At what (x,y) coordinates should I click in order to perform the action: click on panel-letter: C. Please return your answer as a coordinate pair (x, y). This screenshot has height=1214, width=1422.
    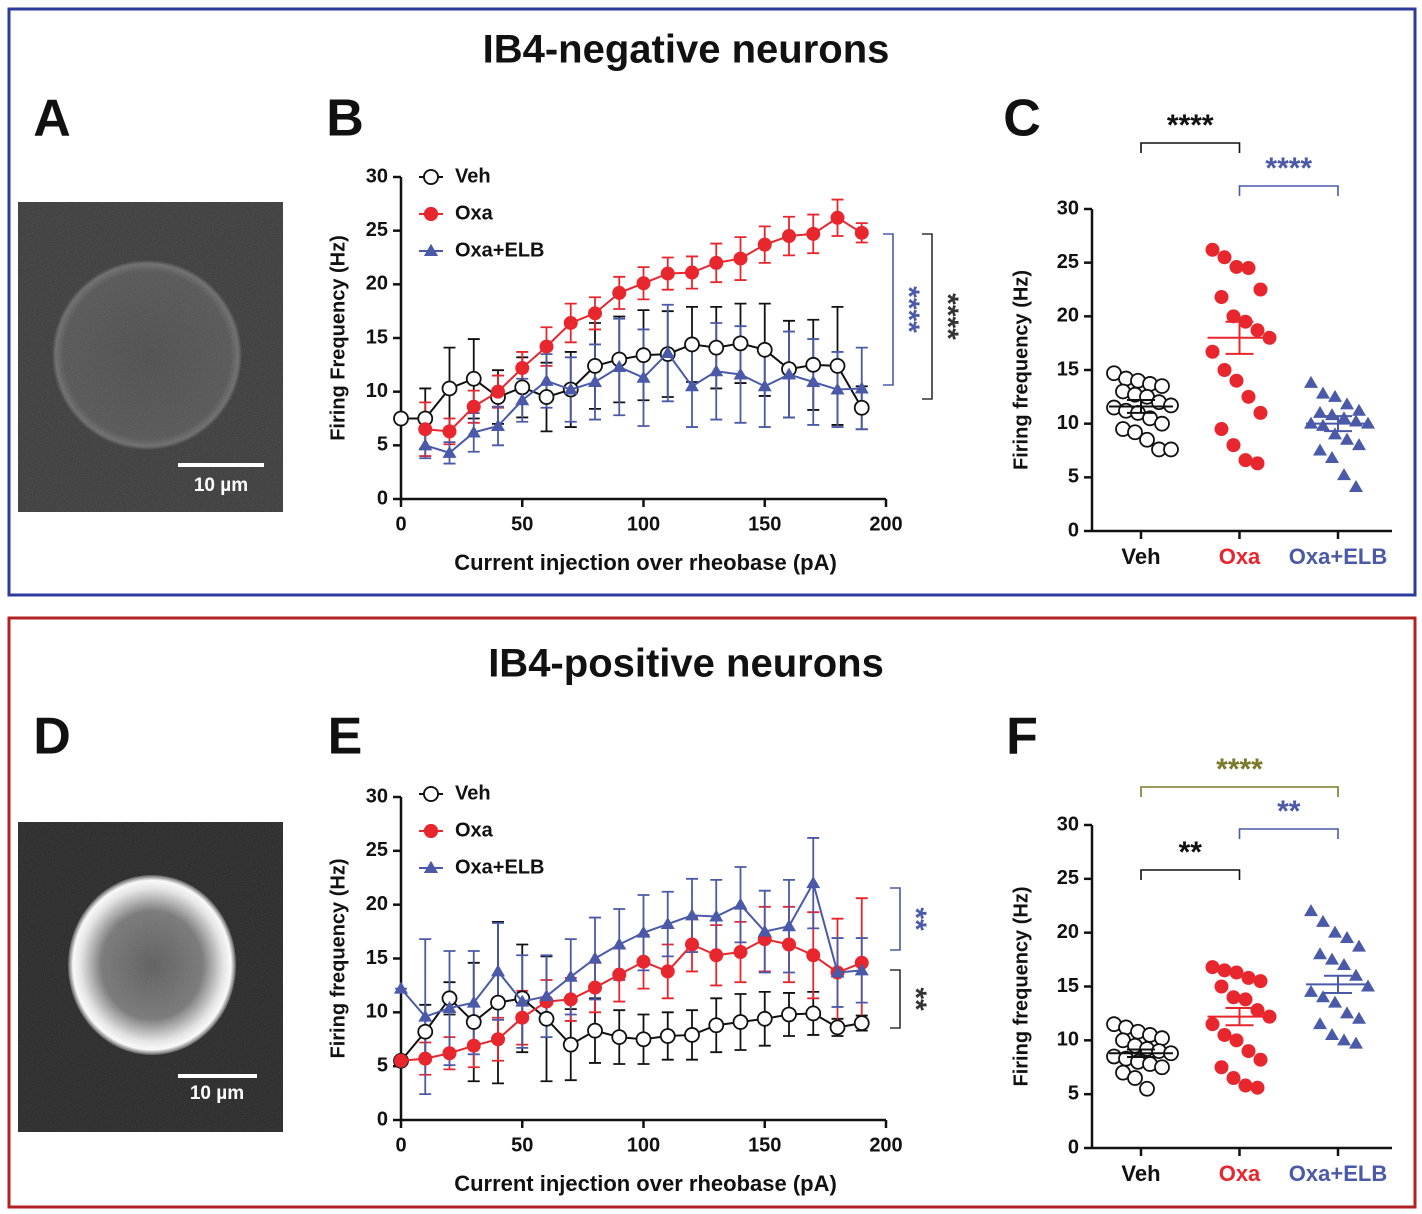
    Looking at the image, I should click on (1022, 119).